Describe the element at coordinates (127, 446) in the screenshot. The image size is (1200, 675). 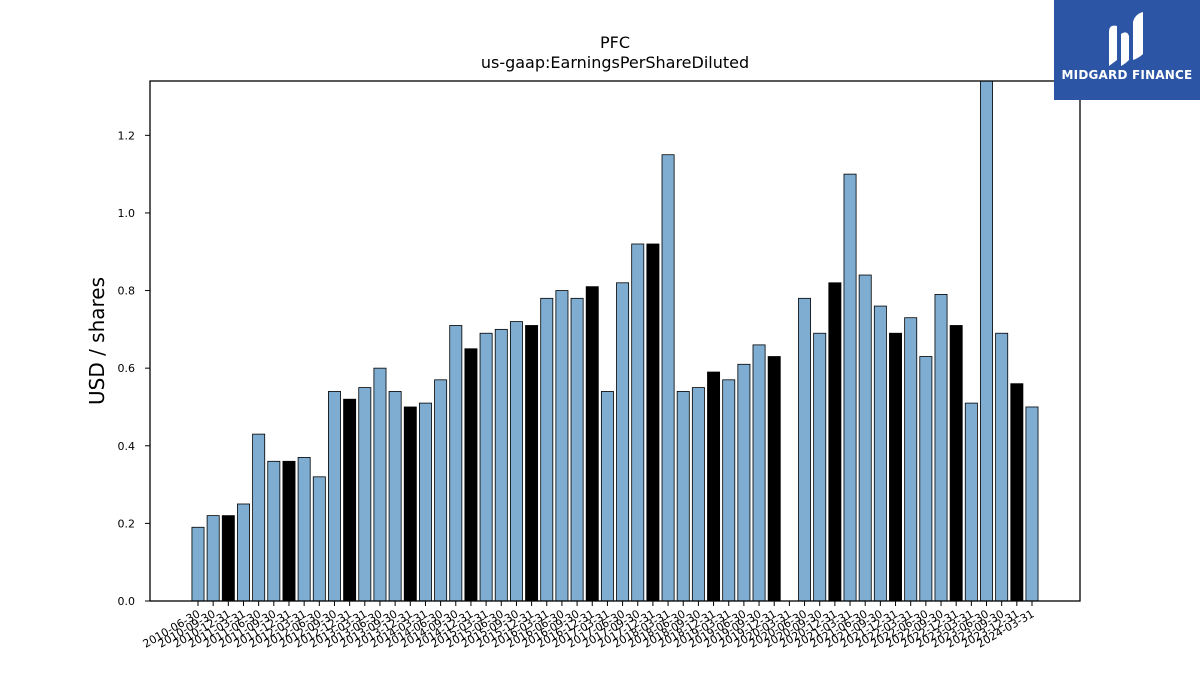
I see `y-tick-label: 0.4` at that location.